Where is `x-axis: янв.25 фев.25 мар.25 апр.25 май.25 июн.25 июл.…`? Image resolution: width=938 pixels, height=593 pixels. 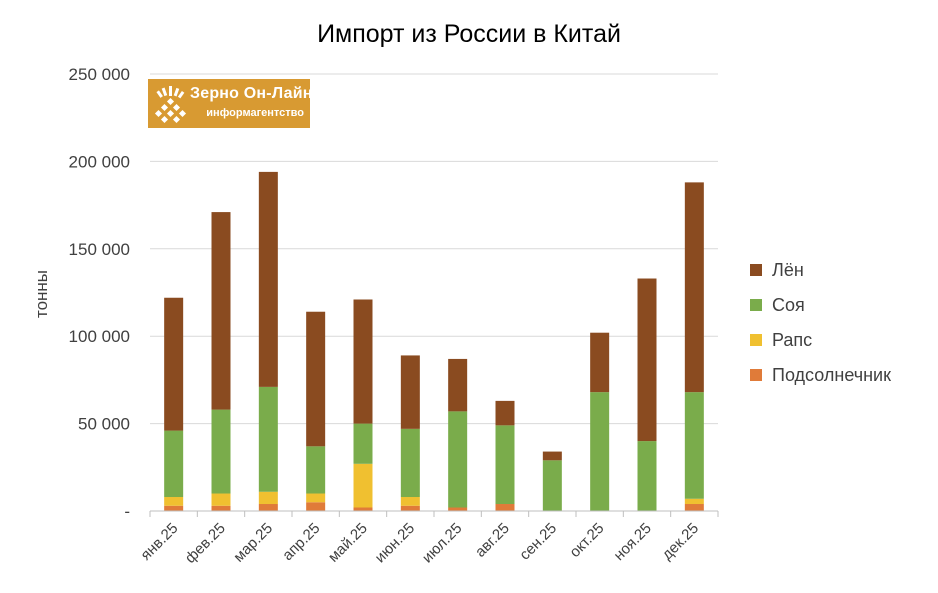
x-axis: янв.25 фев.25 мар.25 апр.25 май.25 июн.25 июл.… is located at coordinates (428, 538).